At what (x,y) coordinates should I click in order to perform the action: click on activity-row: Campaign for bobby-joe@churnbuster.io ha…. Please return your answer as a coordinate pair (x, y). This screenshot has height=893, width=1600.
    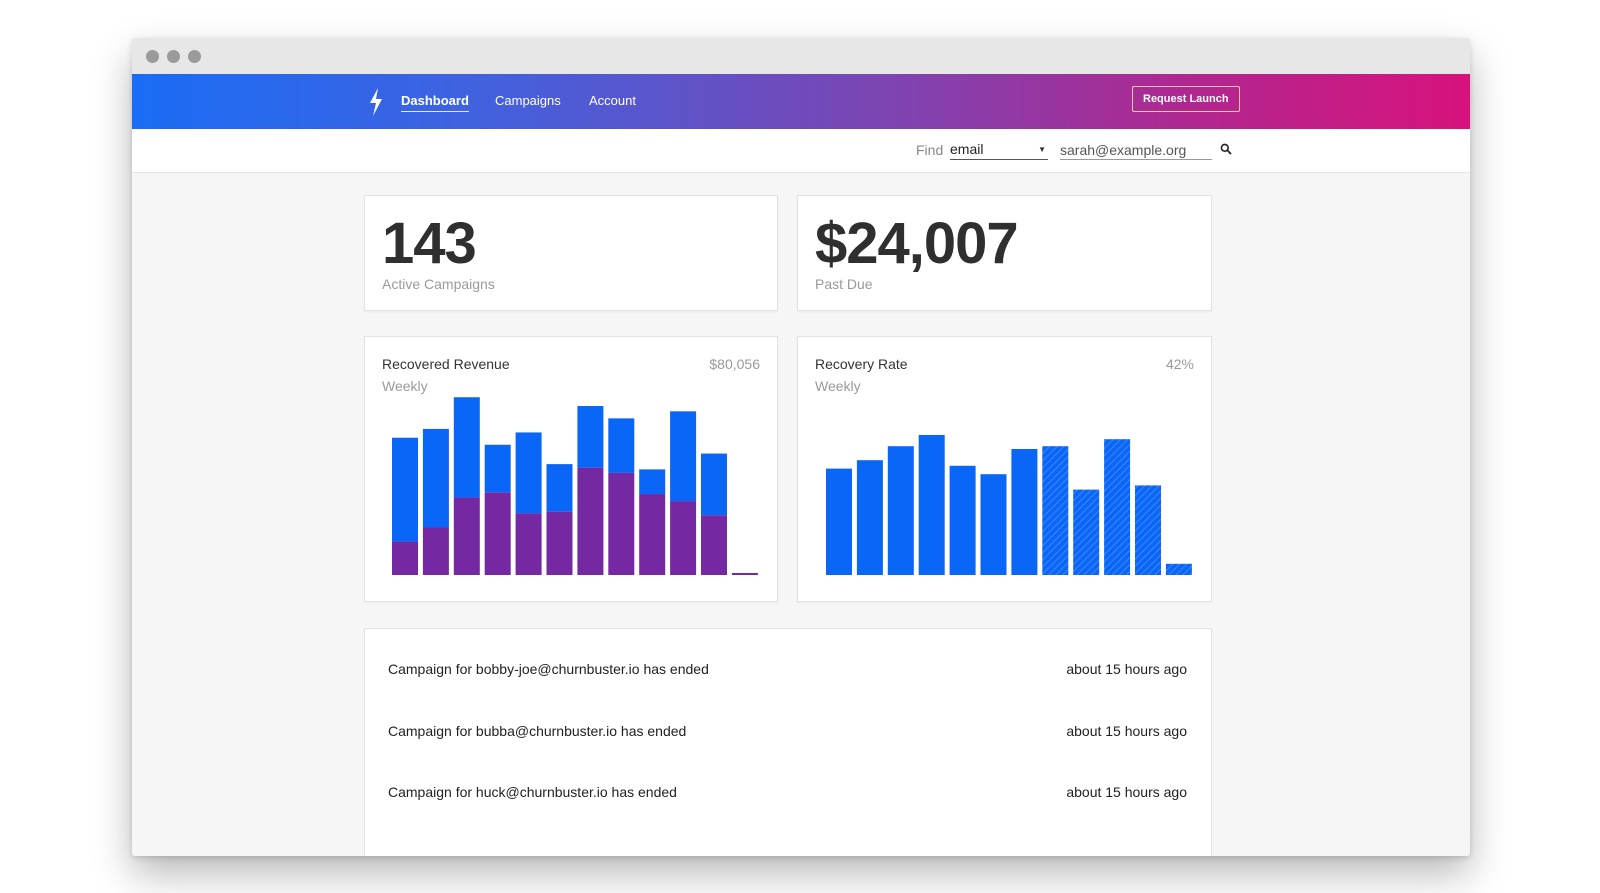
    Looking at the image, I should click on (787, 671).